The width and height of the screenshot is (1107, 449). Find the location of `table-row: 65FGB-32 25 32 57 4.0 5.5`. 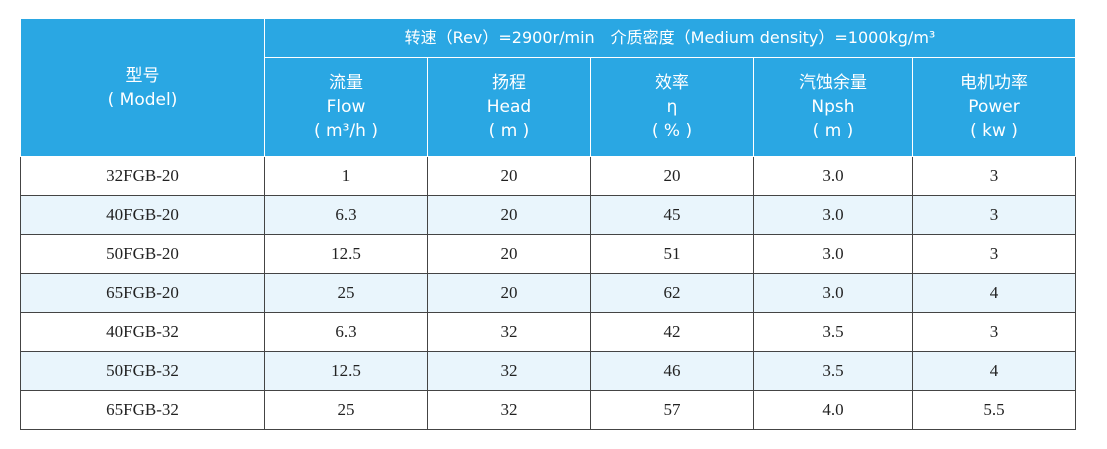

table-row: 65FGB-32 25 32 57 4.0 5.5 is located at coordinates (548, 410).